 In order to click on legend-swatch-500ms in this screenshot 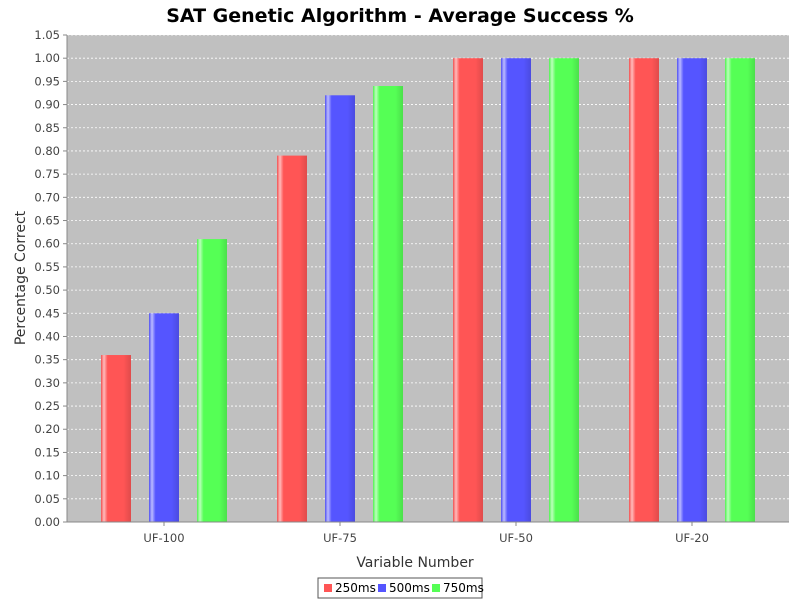, I will do `click(382, 588)`.